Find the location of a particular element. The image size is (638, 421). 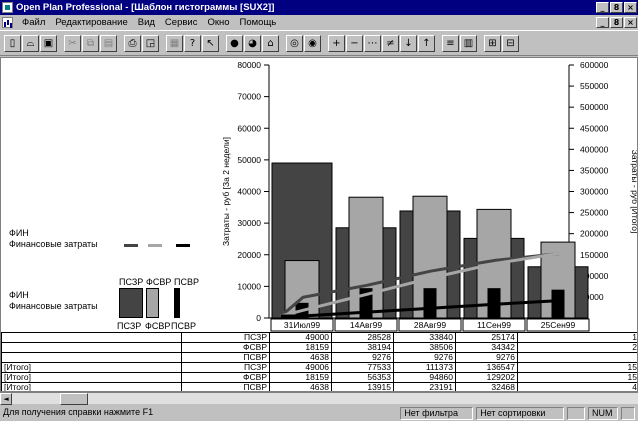

table-row: [Итого] ФСВР 18159 56353 94860 129202 15 is located at coordinates (319, 377).